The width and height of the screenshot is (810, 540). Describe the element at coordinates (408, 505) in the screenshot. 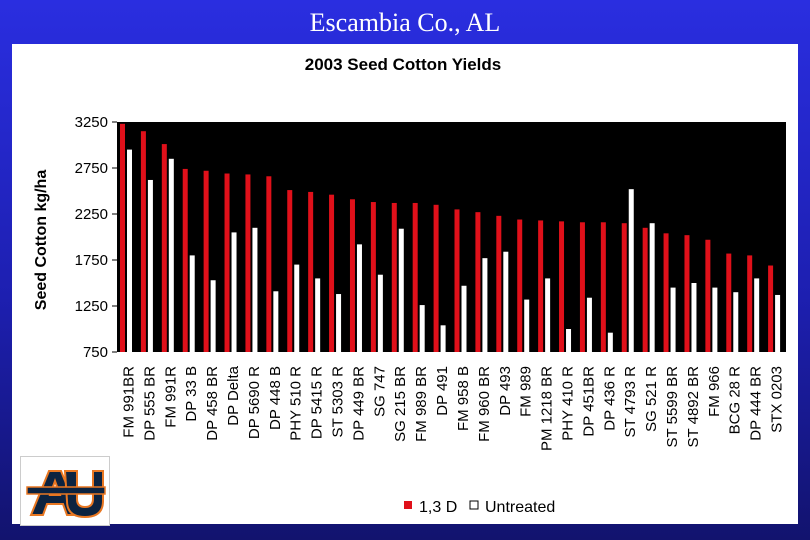

I see `legend-swatch-1-3-d` at that location.